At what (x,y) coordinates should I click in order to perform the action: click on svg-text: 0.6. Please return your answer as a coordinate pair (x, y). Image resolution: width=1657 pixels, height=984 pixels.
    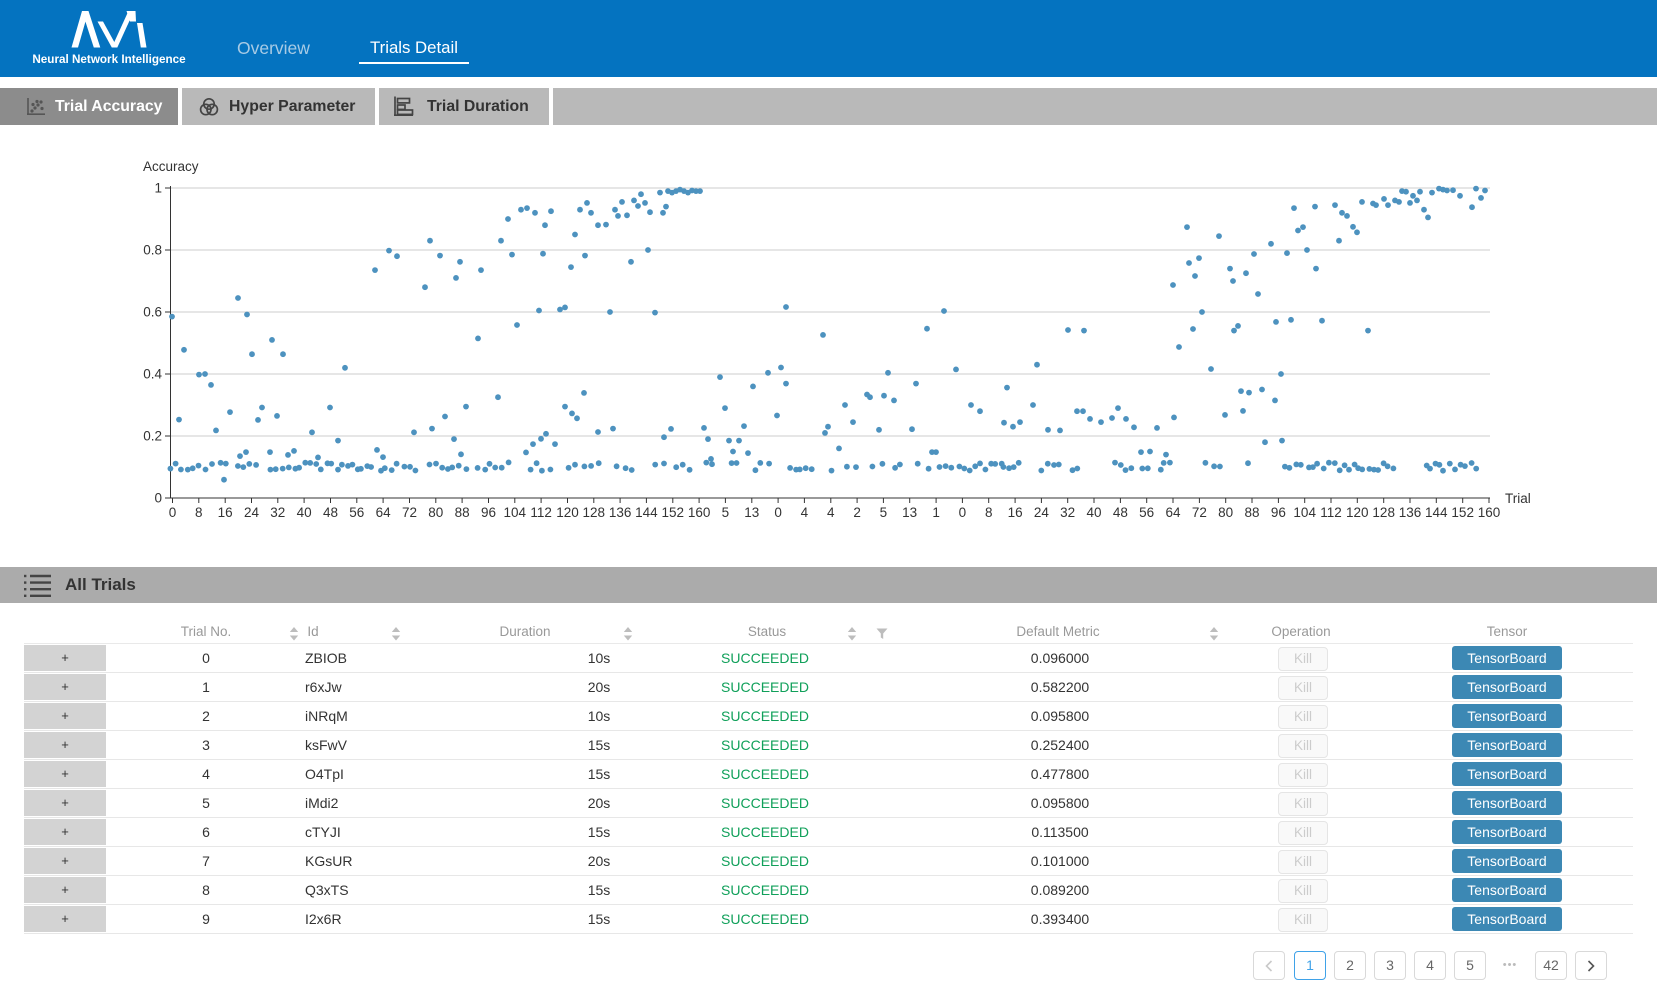
    Looking at the image, I should click on (152, 312).